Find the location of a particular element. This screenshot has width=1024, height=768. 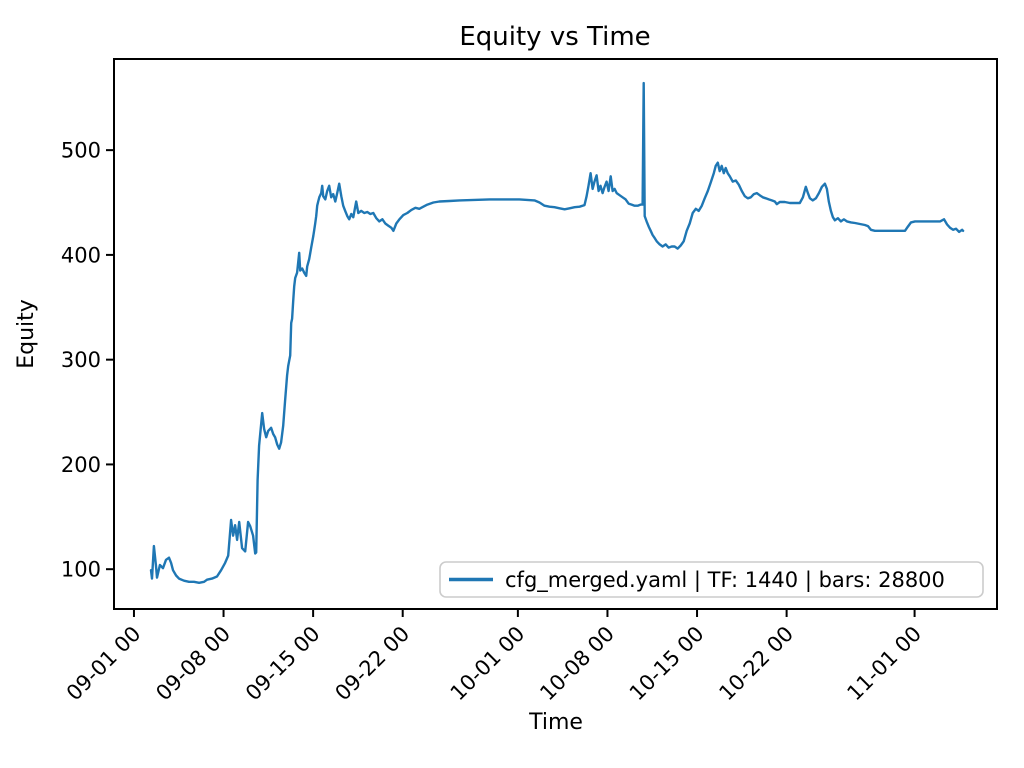

y-tick-label: 300 is located at coordinates (81, 360).